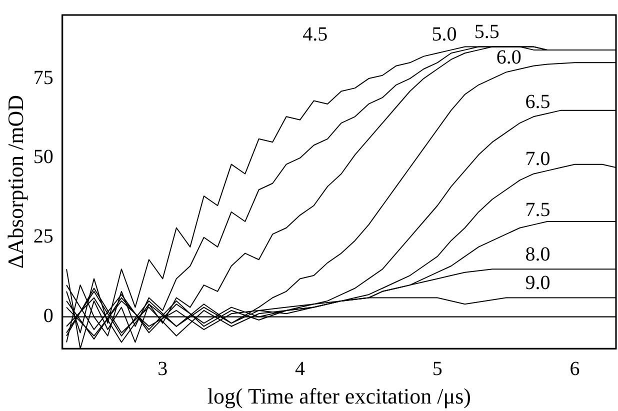  Describe the element at coordinates (163, 369) in the screenshot. I see `x-tick-label: 3` at that location.